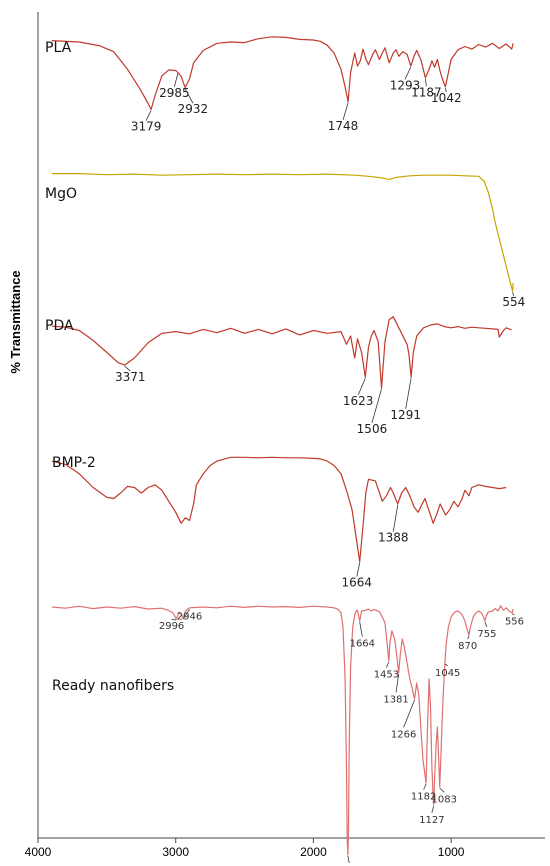  What do you see at coordinates (193, 109) in the screenshot?
I see `peak-label: 2932` at bounding box center [193, 109].